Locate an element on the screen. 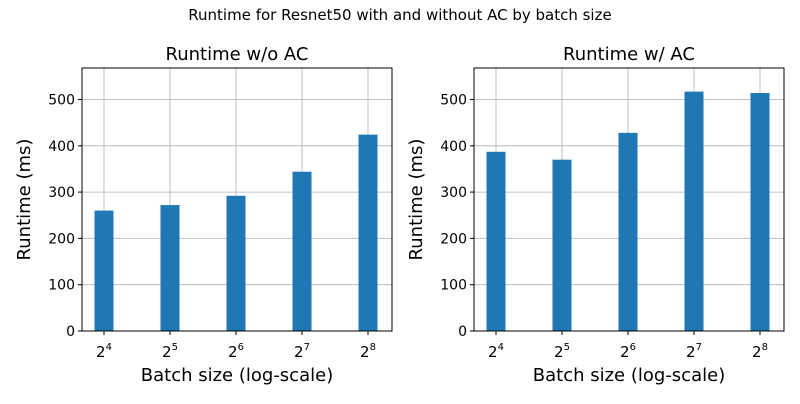 The height and width of the screenshot is (404, 800). chart-title: Runtime w/ AC is located at coordinates (629, 54).